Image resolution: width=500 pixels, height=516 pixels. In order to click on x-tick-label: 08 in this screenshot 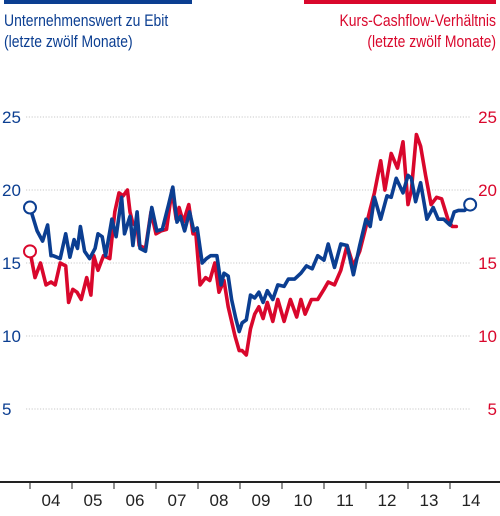, I will do `click(219, 500)`.